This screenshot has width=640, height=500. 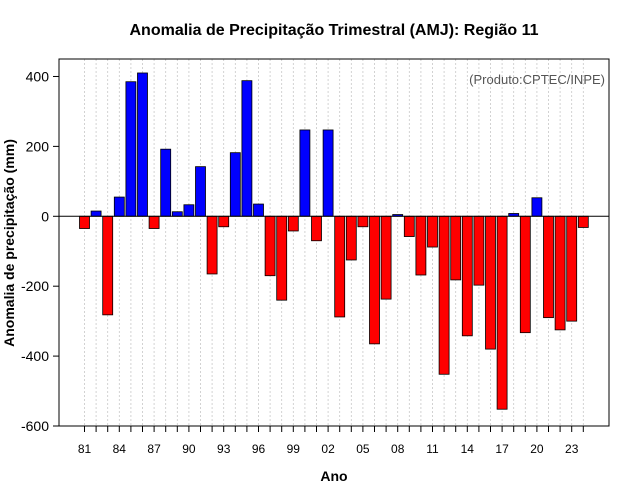 I want to click on bar-1985, so click(x=131, y=149).